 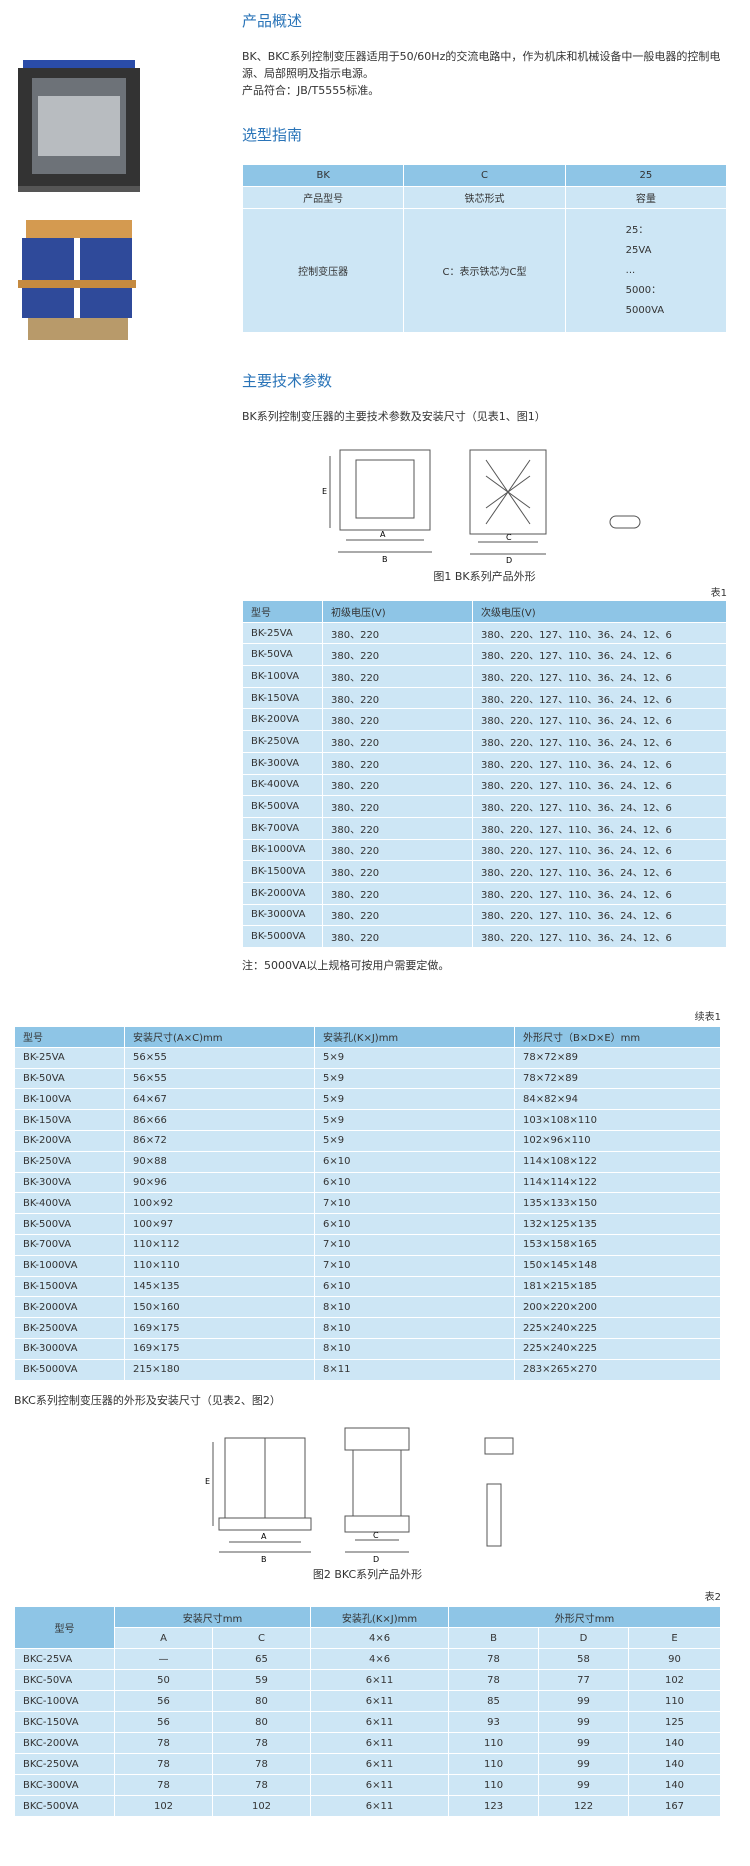 What do you see at coordinates (367, 1764) in the screenshot?
I see `table-row: BKC-250VA 78 78 6×11 110 99 140` at bounding box center [367, 1764].